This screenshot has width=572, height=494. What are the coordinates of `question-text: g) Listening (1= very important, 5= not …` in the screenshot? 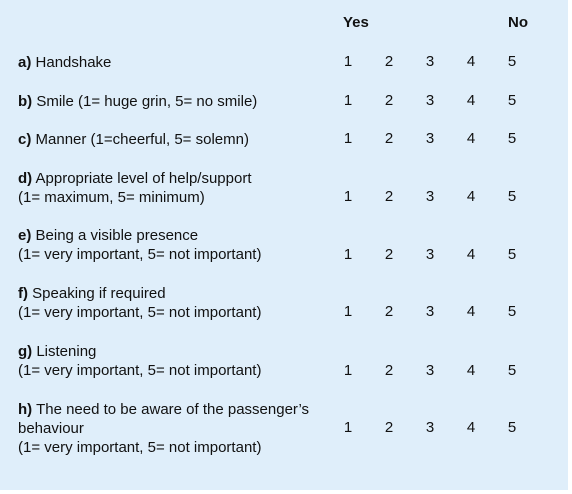 It's located at (139, 361).